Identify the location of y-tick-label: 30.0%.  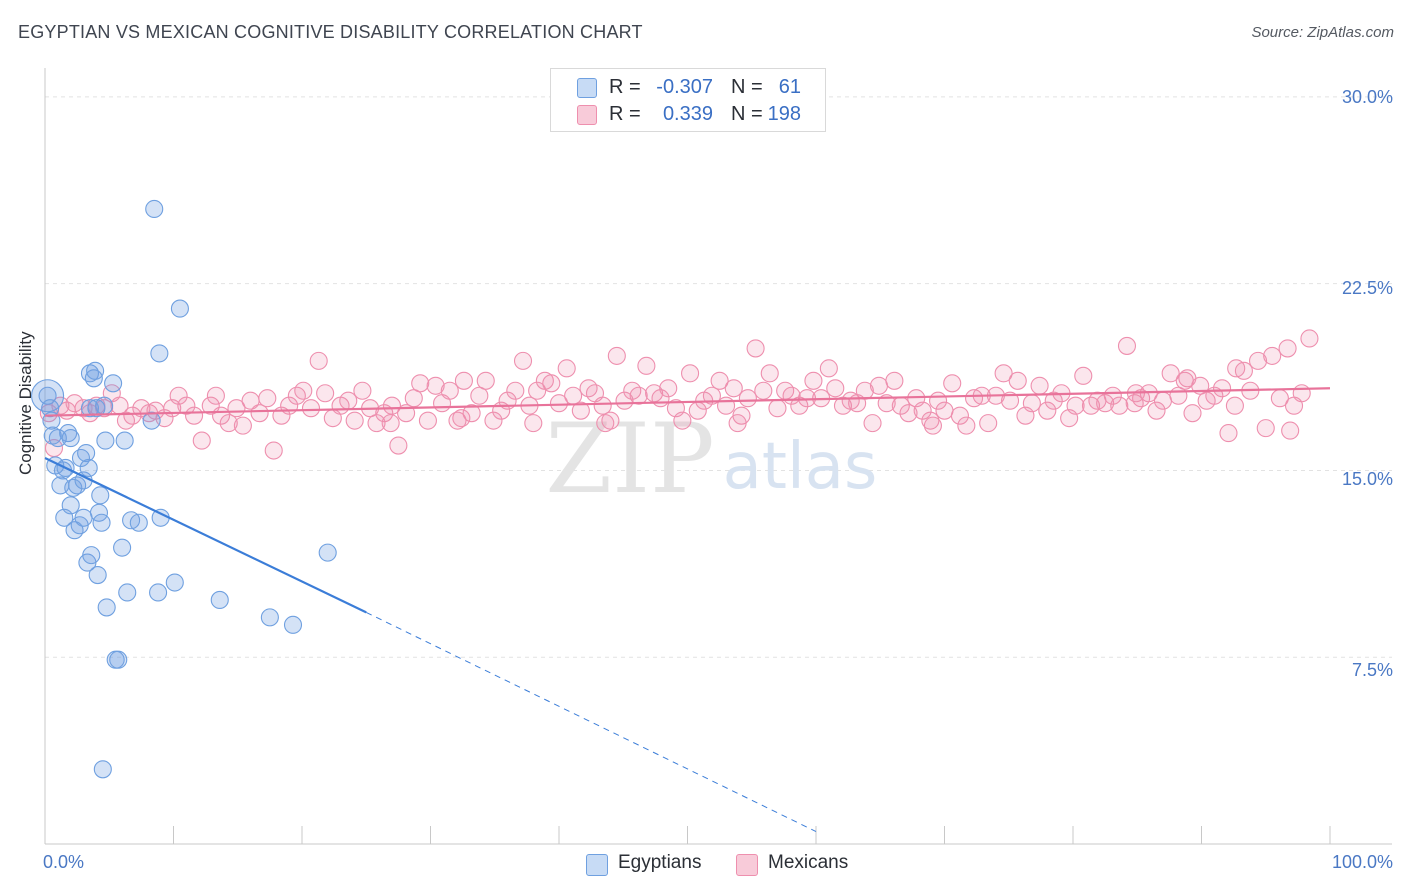
(1367, 97).